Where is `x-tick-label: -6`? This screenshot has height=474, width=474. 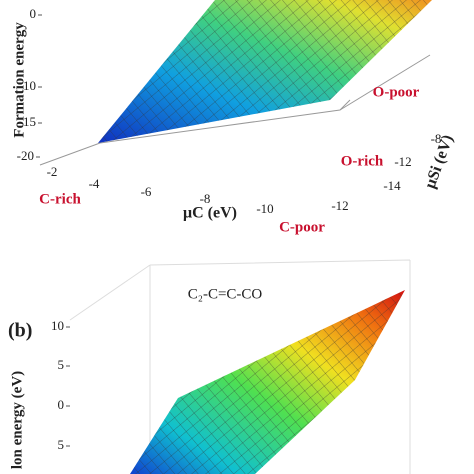
x-tick-label: -6 is located at coordinates (146, 191).